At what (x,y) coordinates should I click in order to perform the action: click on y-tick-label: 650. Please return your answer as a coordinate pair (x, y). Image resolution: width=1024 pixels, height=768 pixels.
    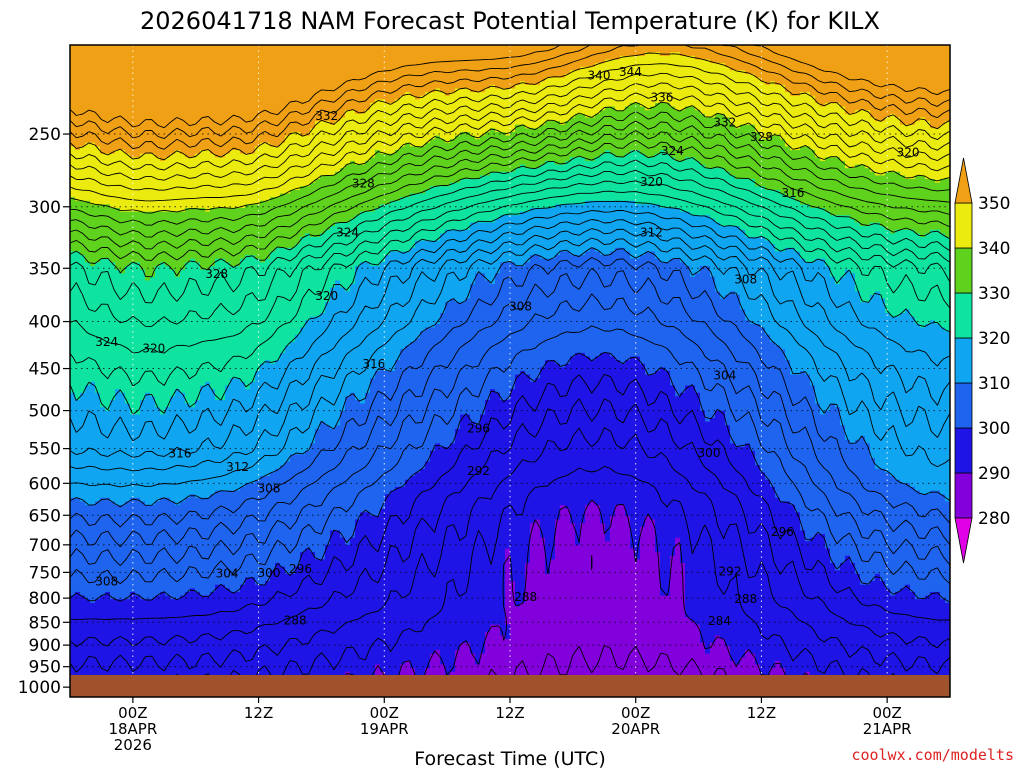
    Looking at the image, I should click on (45, 516).